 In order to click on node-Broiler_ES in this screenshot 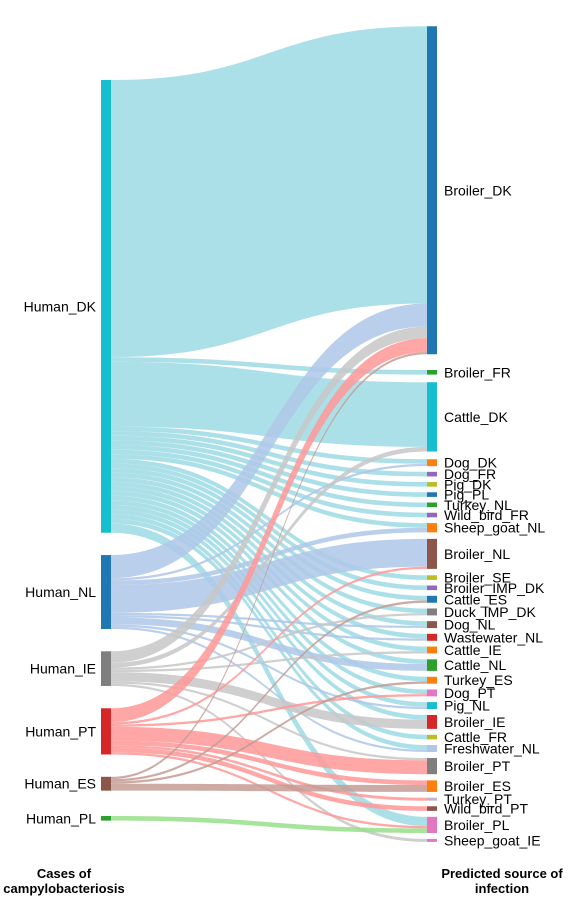, I will do `click(432, 786)`.